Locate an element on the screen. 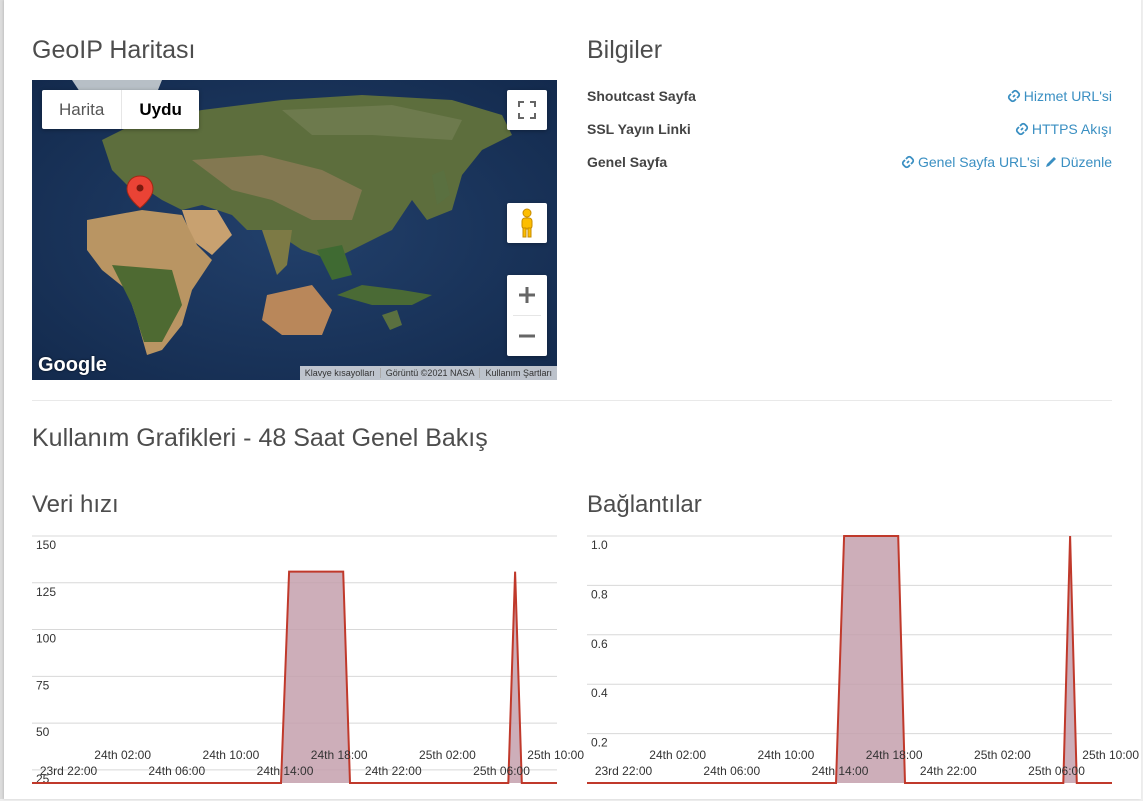  info-links: Genel Sayfa URL'si Düzenle is located at coordinates (1006, 162).